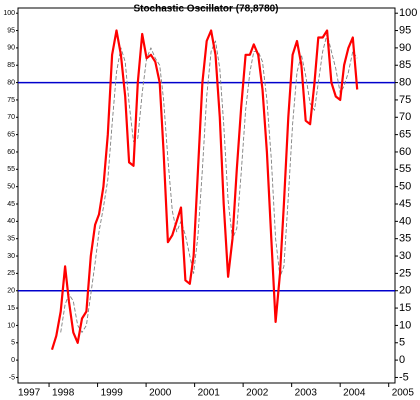 The height and width of the screenshot is (400, 420). I want to click on y-tick-label-left: 100, so click(9, 13).